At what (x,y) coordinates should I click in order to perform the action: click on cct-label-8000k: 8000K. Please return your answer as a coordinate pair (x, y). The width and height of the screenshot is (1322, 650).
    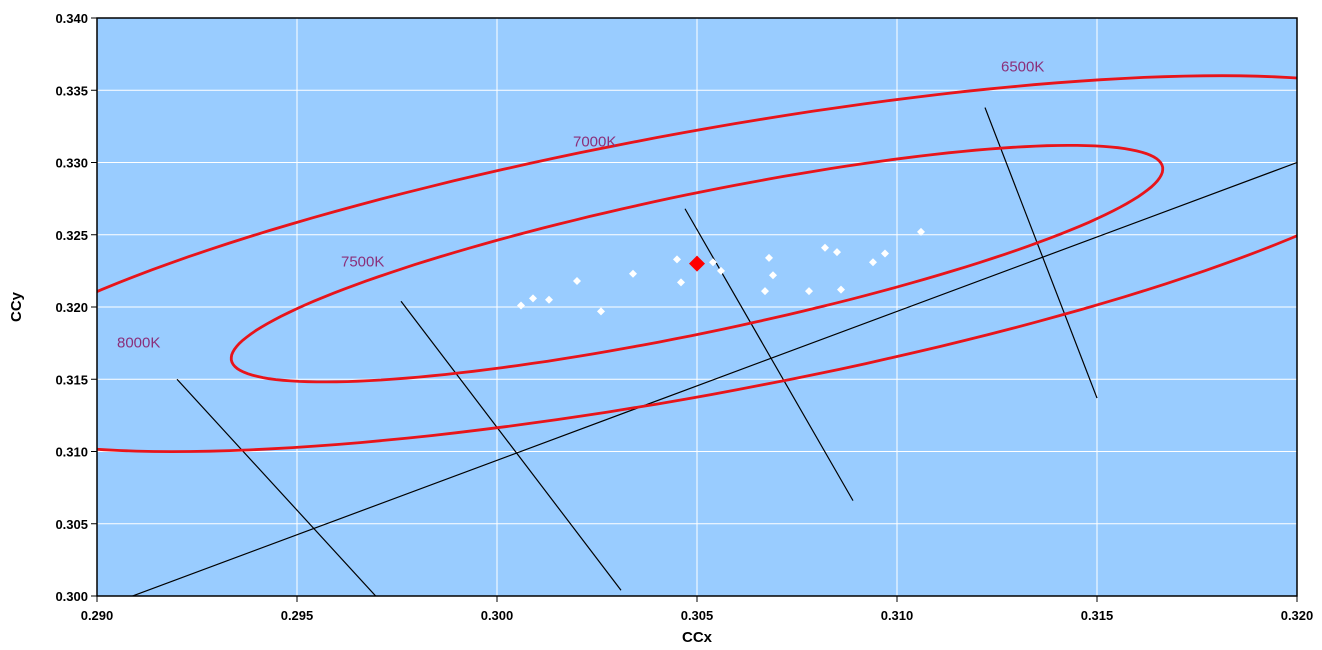
    Looking at the image, I should click on (138, 342).